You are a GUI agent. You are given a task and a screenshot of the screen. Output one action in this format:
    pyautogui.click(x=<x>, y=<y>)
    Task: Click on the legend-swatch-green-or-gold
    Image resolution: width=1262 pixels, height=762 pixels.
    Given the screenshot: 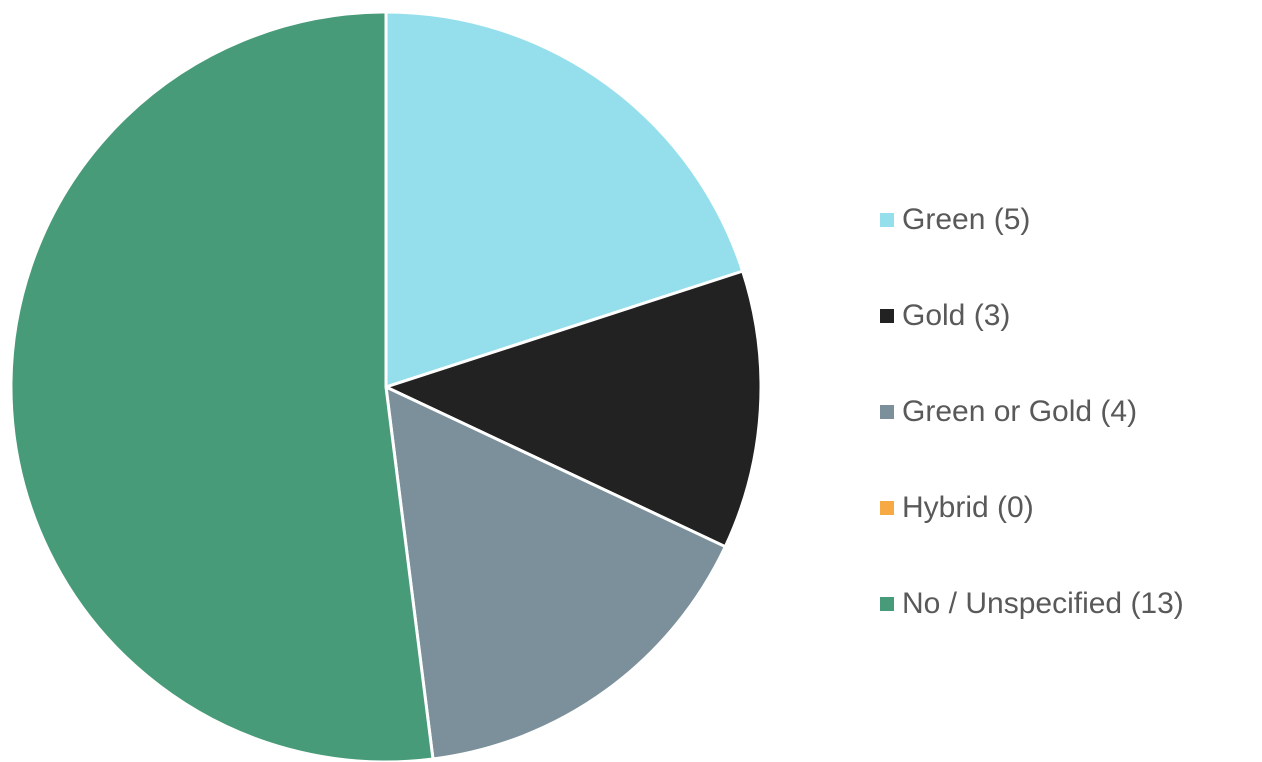 What is the action you would take?
    pyautogui.click(x=887, y=412)
    